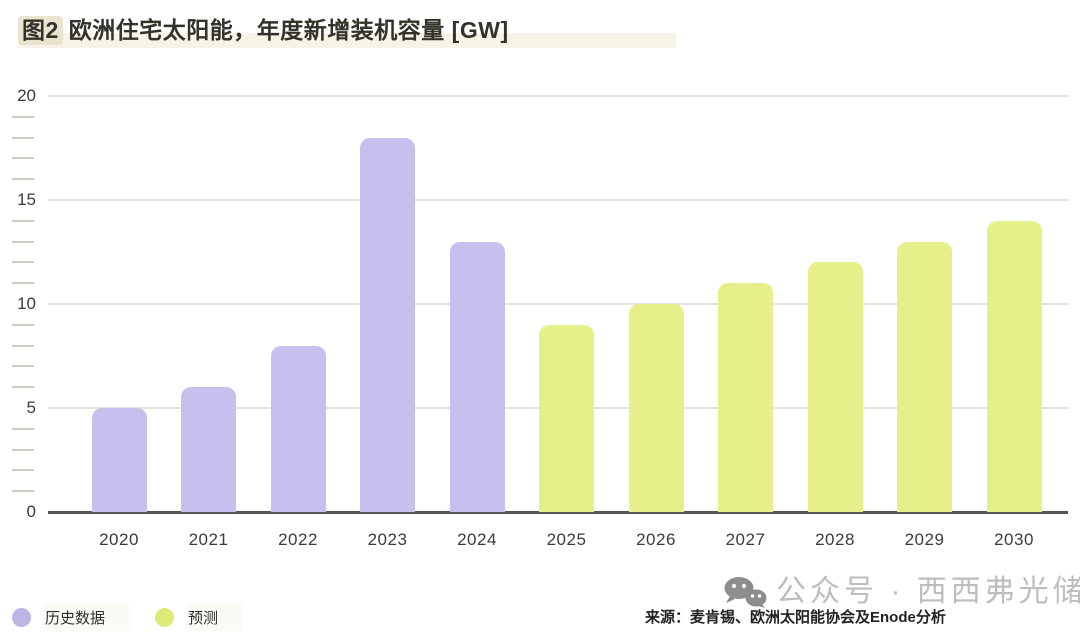  I want to click on y-axis-tick-label: 10, so click(26, 303).